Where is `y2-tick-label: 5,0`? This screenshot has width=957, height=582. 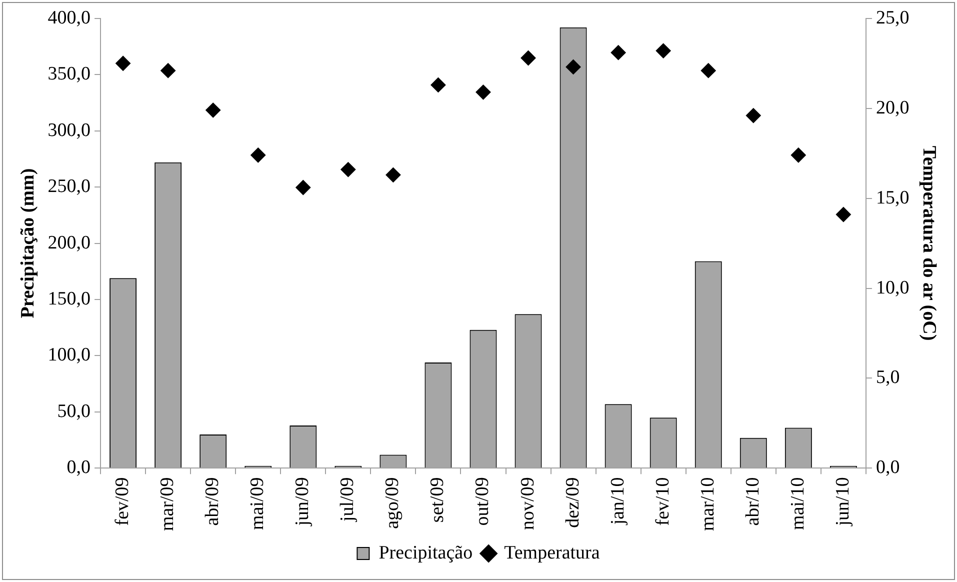
y2-tick-label: 5,0 is located at coordinates (888, 377).